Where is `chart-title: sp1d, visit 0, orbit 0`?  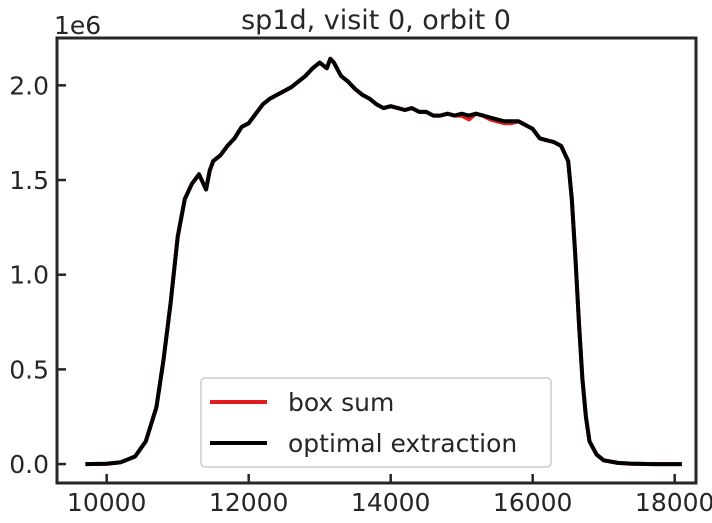 chart-title: sp1d, visit 0, orbit 0 is located at coordinates (376, 20).